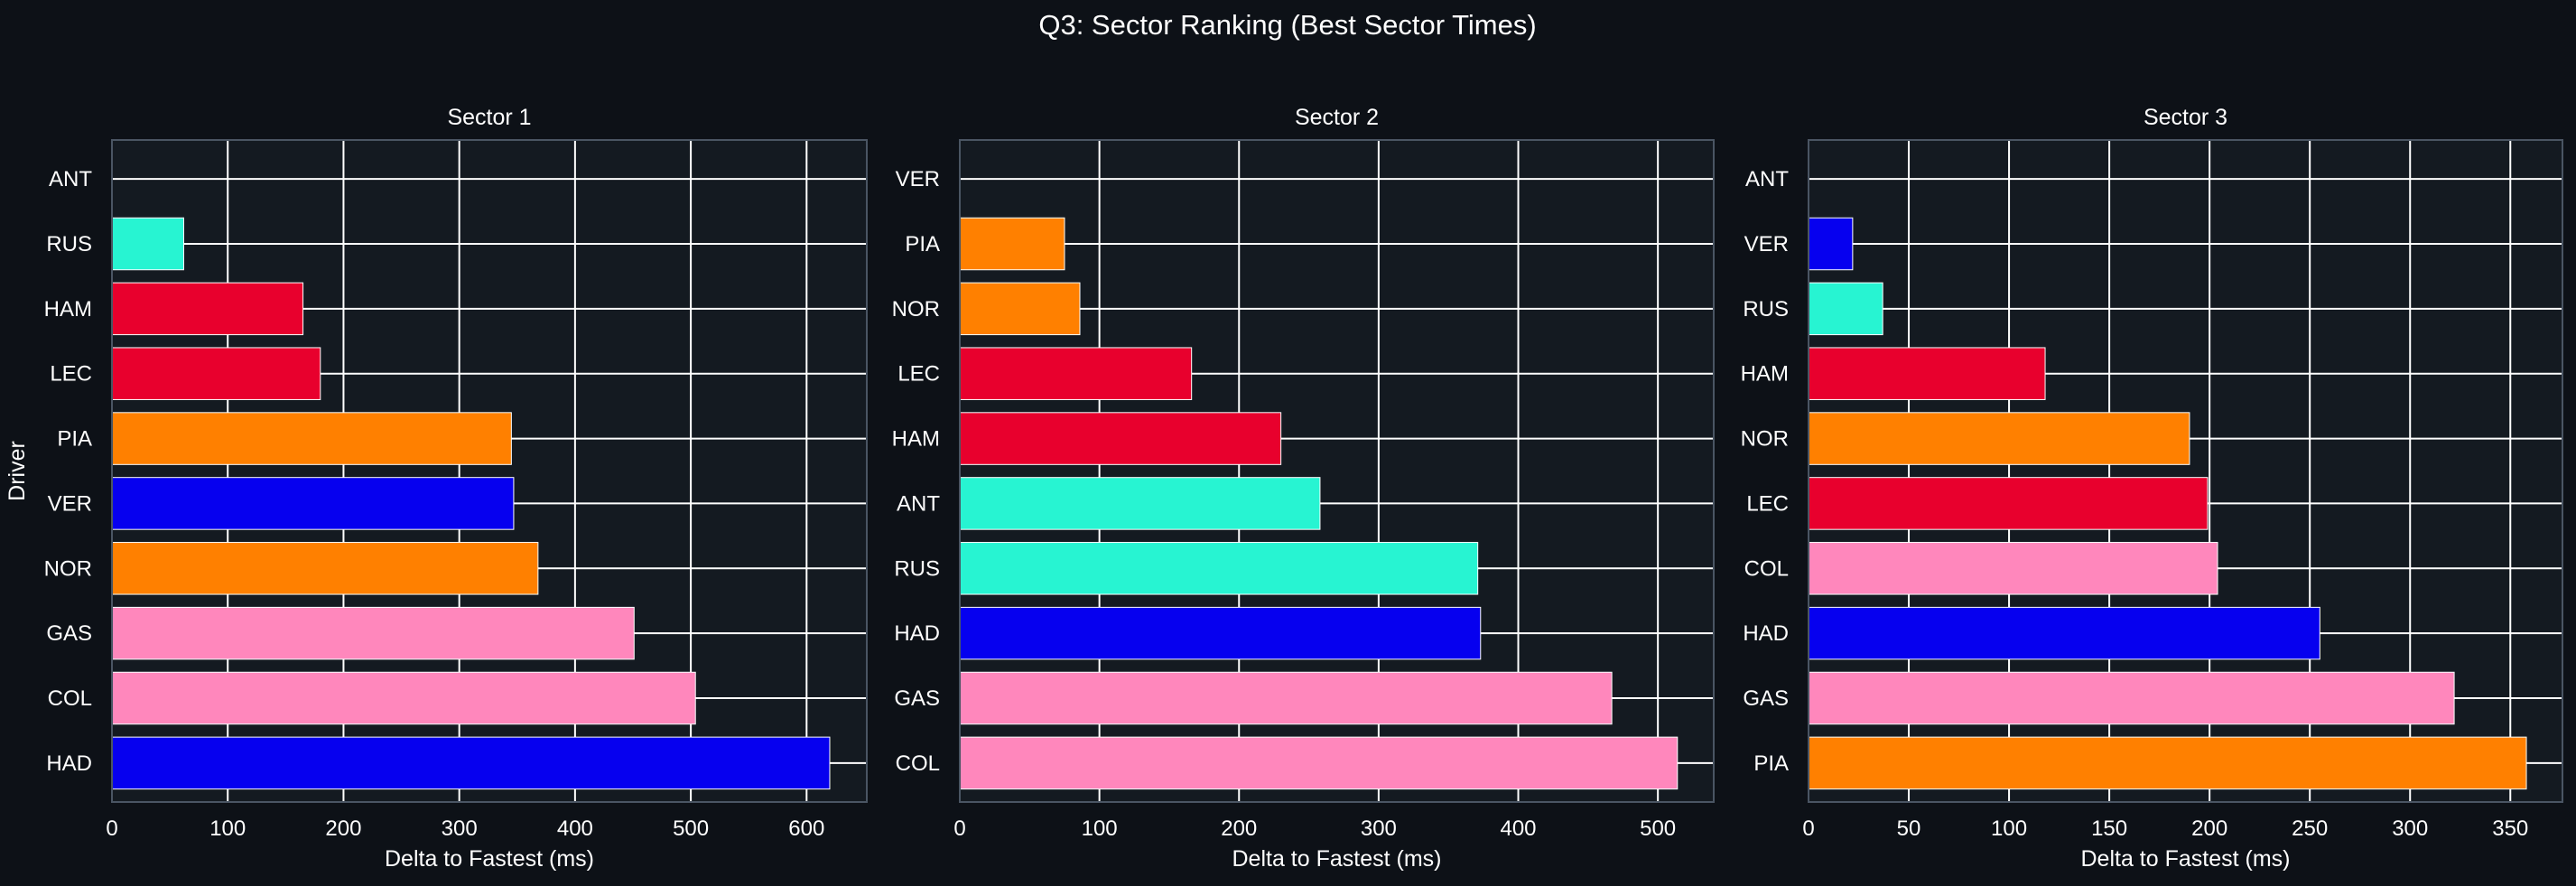  What do you see at coordinates (1140, 504) in the screenshot?
I see `bar-ant` at bounding box center [1140, 504].